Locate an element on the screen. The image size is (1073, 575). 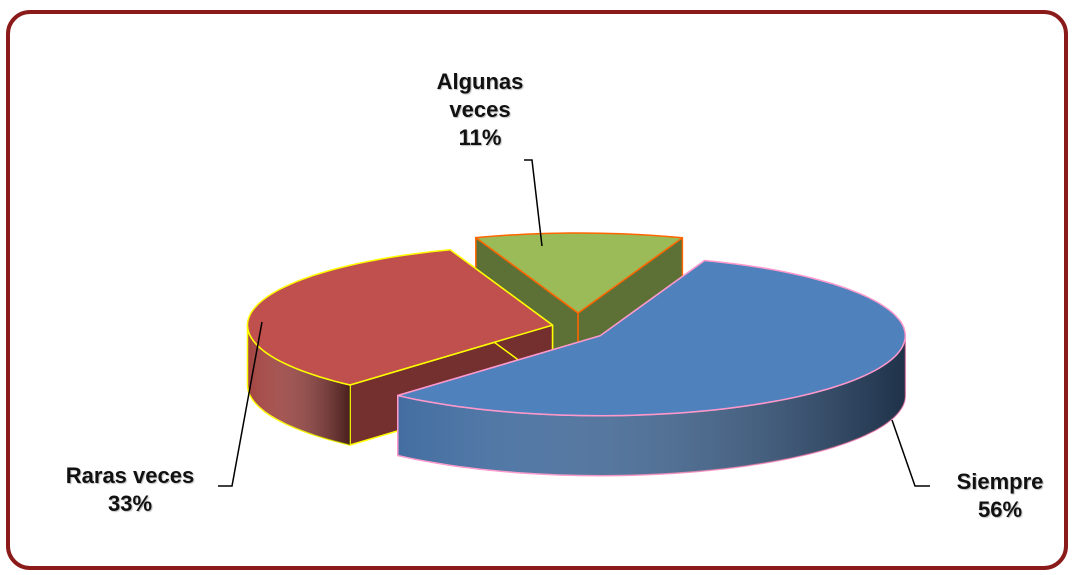
category-label: Siempre is located at coordinates (1000, 481).